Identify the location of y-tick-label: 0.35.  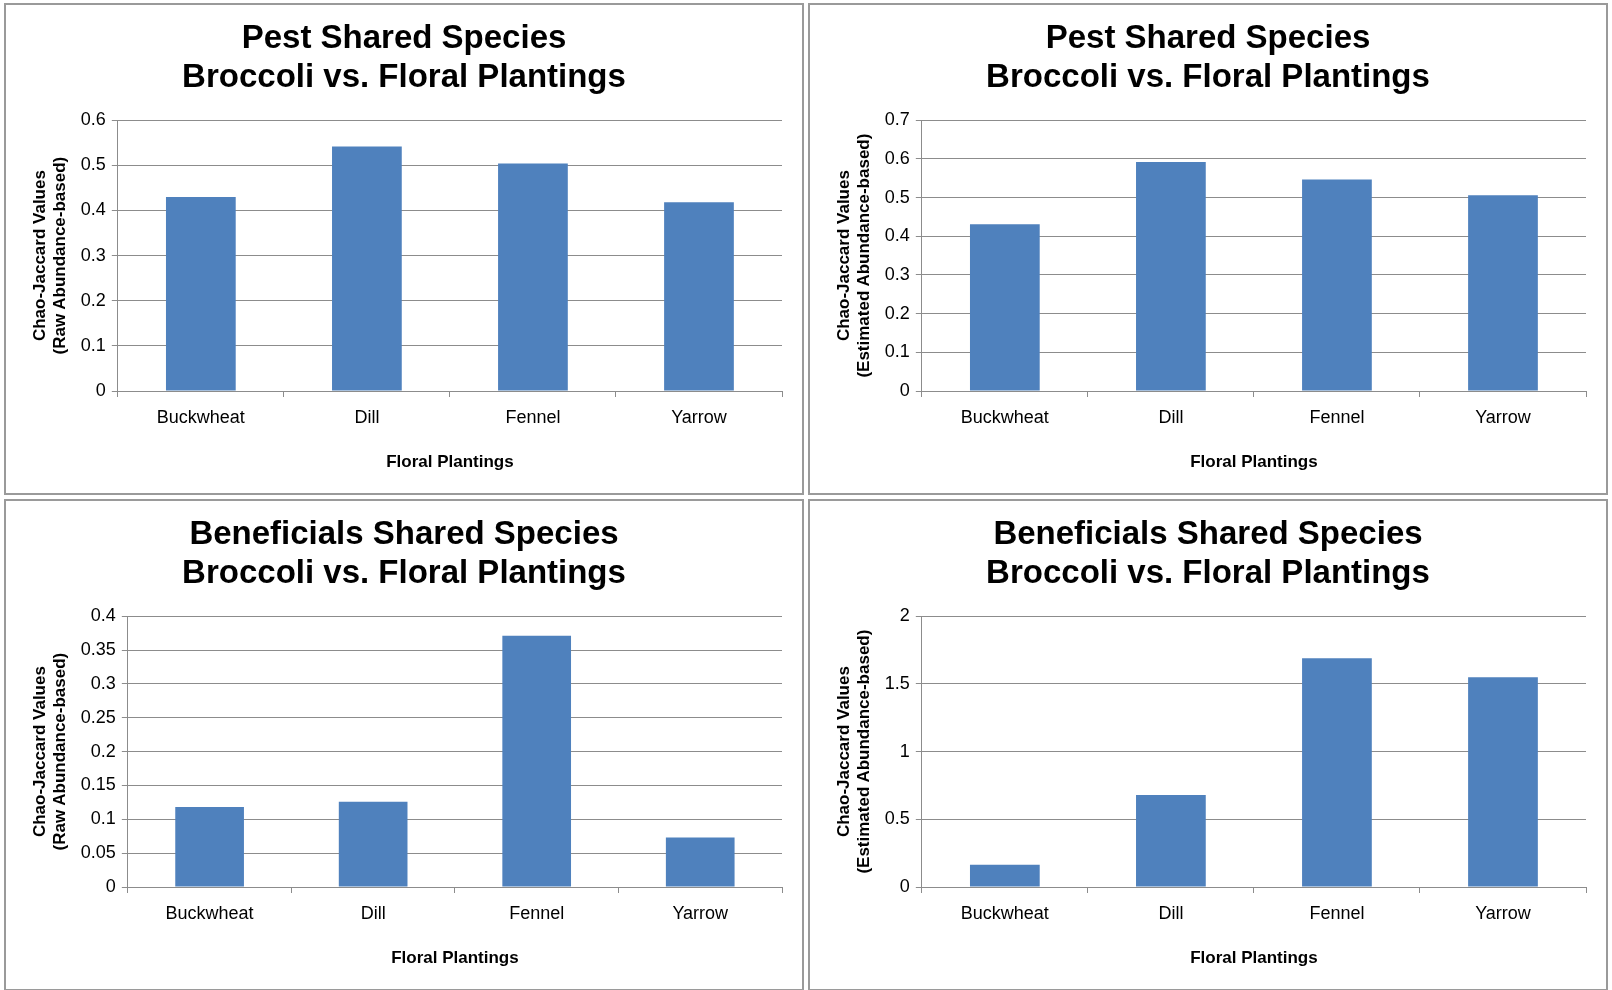
(98, 649).